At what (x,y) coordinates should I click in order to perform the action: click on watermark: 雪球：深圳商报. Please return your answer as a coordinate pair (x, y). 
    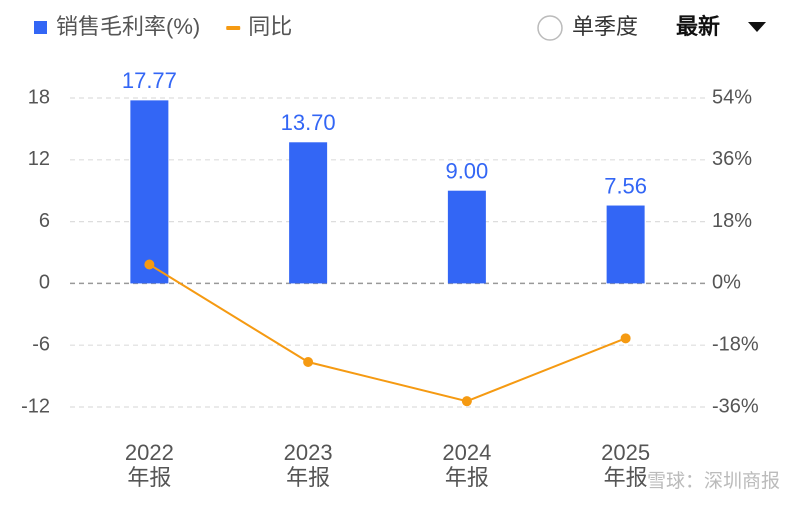
    Looking at the image, I should click on (713, 481).